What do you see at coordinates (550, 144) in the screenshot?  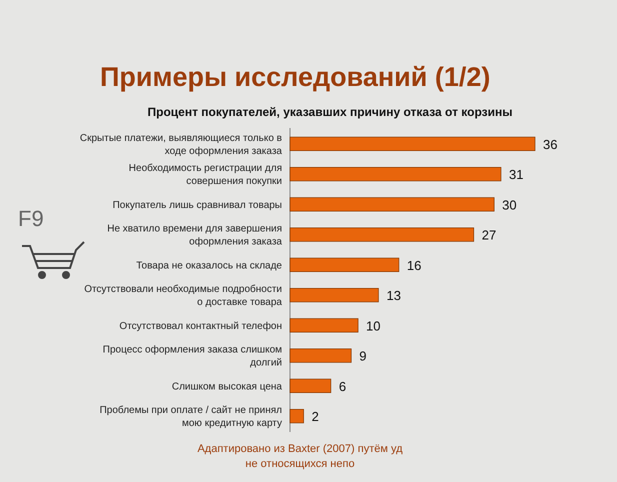 I see `data-label: 36` at bounding box center [550, 144].